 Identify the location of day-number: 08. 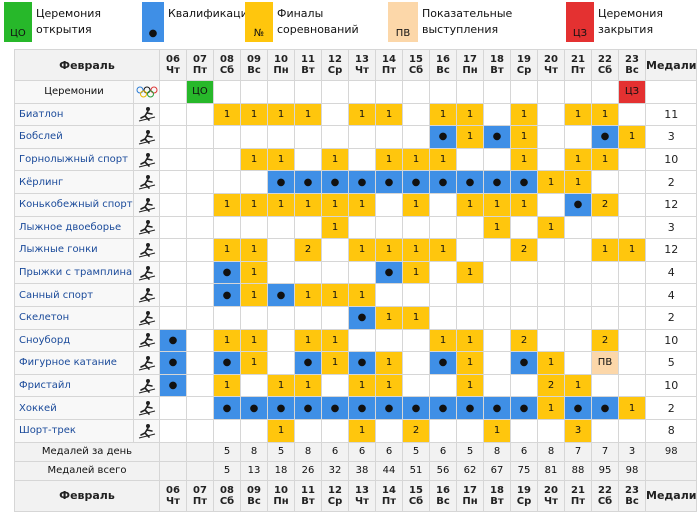
(227, 490).